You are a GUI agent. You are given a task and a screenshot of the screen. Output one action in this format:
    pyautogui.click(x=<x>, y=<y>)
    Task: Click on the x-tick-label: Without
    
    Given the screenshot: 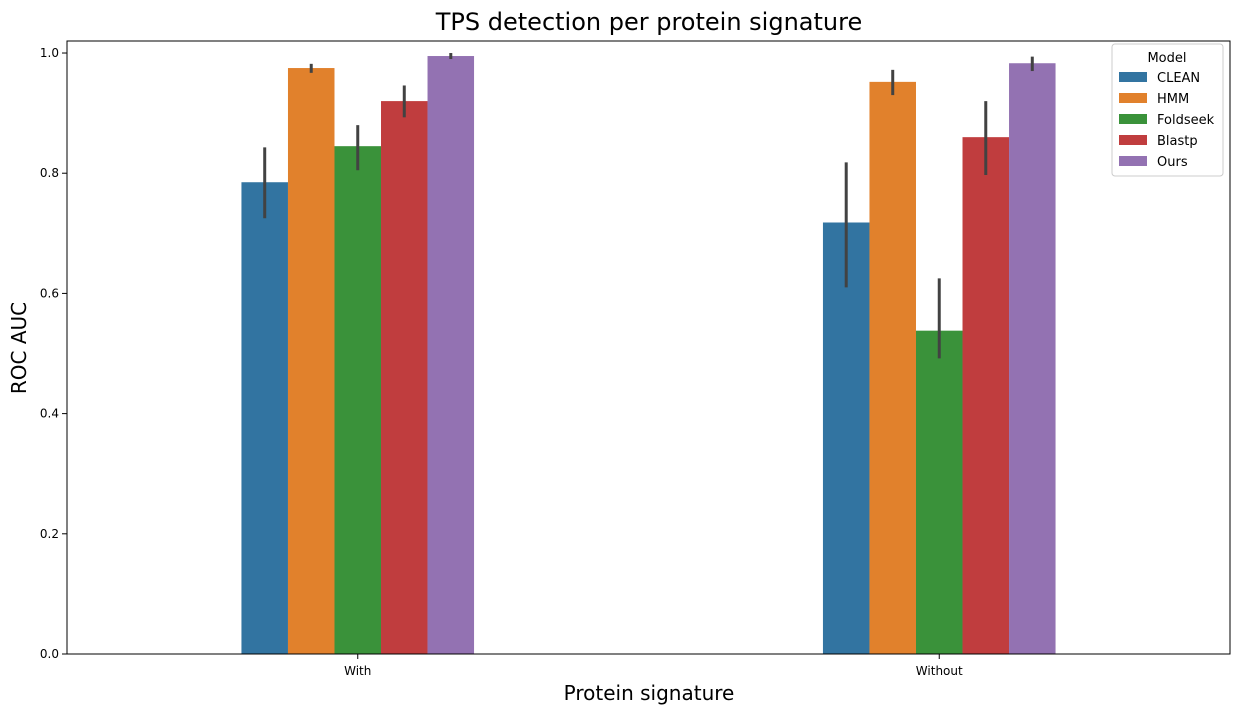 What is the action you would take?
    pyautogui.click(x=939, y=671)
    